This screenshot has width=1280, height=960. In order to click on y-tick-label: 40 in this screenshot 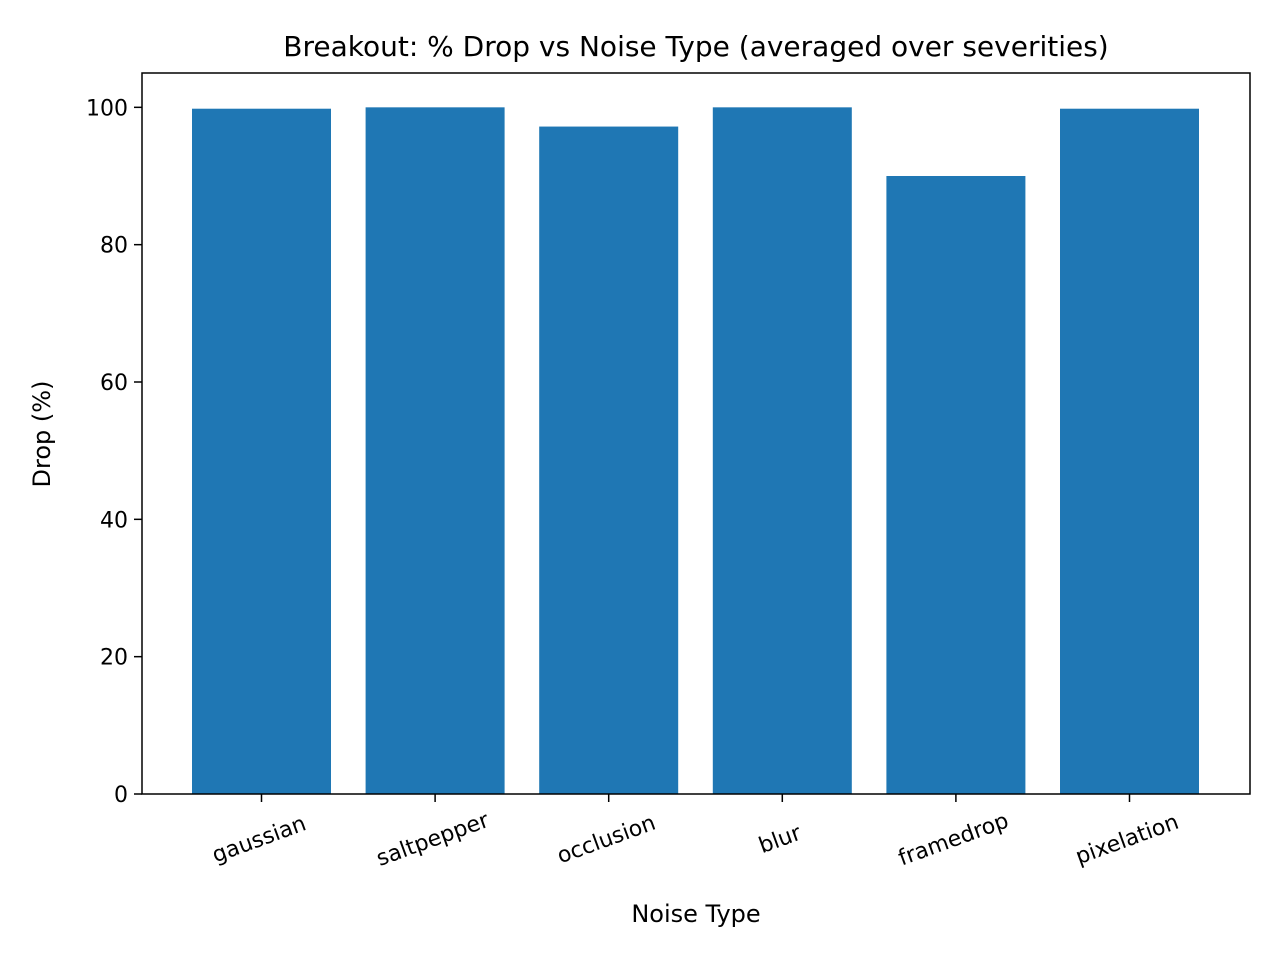, I will do `click(114, 520)`.